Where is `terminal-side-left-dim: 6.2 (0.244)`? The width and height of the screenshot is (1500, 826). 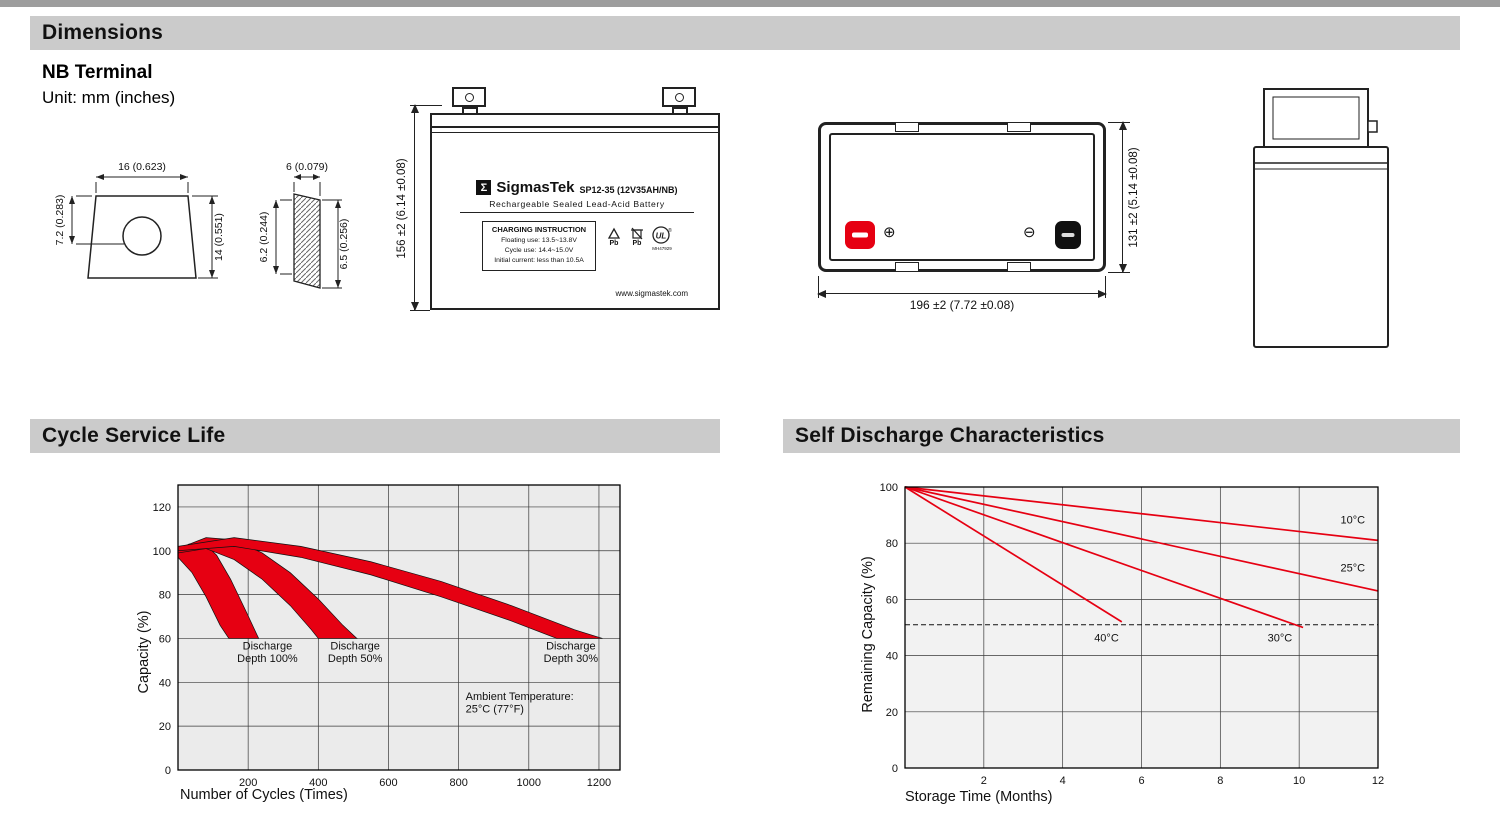 terminal-side-left-dim: 6.2 (0.244) is located at coordinates (264, 237).